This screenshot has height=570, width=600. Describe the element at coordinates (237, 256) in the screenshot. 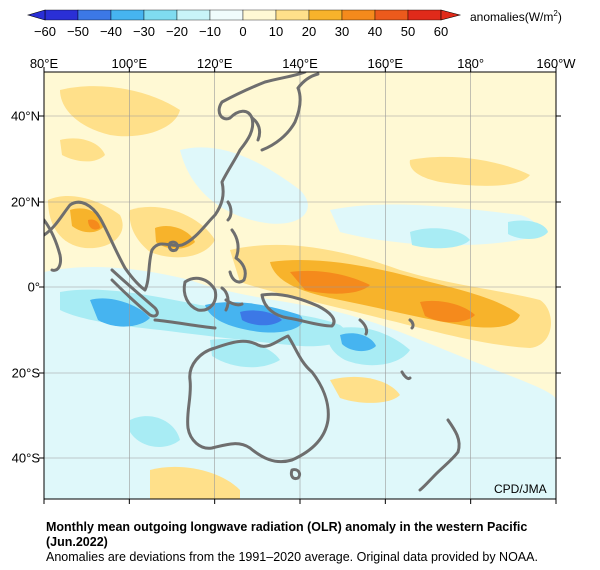

I see `coastline-philippines` at that location.